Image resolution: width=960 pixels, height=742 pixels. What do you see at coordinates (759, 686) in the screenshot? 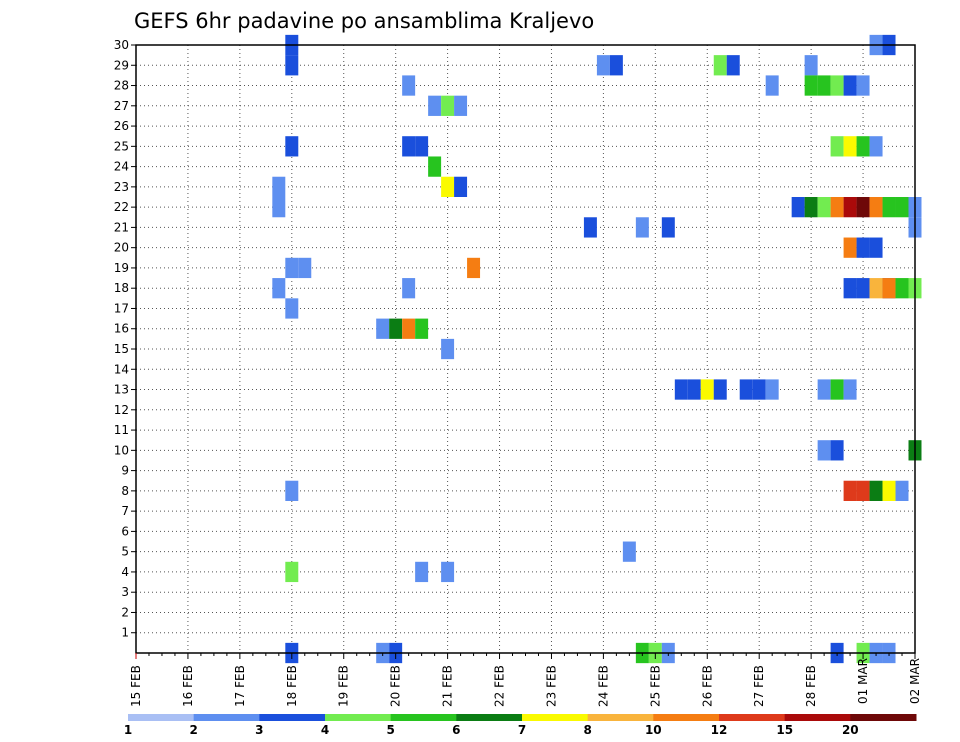
I see `x-tick-label: 27 FEB` at bounding box center [759, 686].